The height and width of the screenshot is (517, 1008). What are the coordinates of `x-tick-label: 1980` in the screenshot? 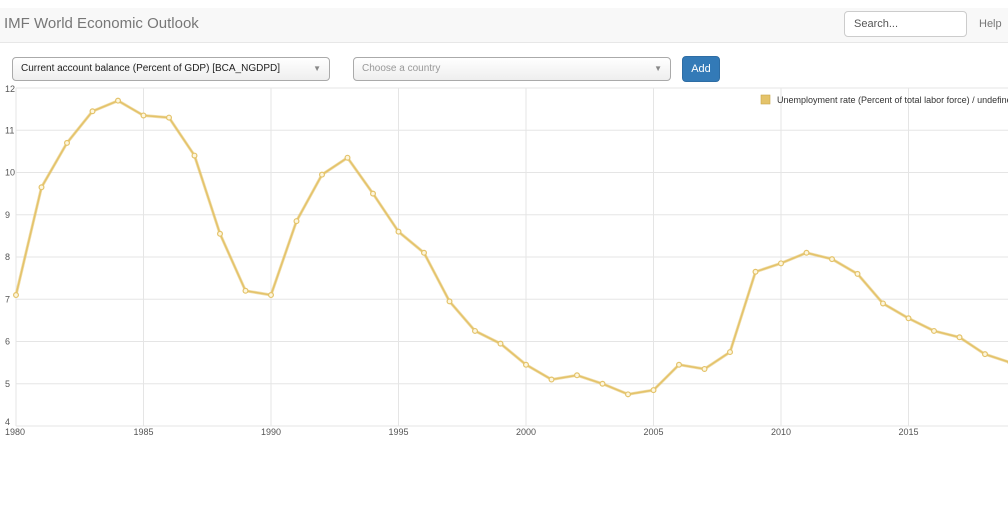 It's located at (15, 432).